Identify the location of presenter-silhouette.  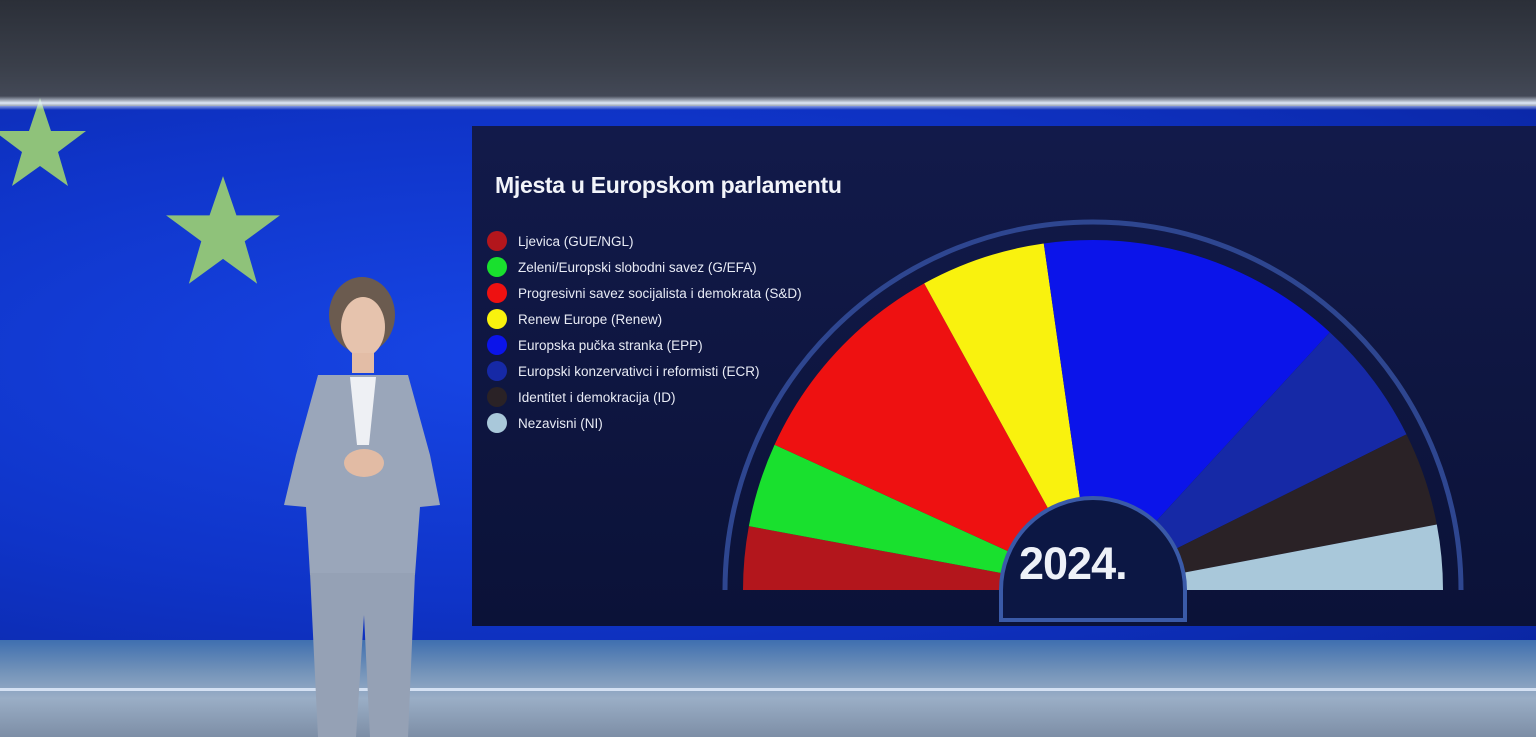
(362, 507).